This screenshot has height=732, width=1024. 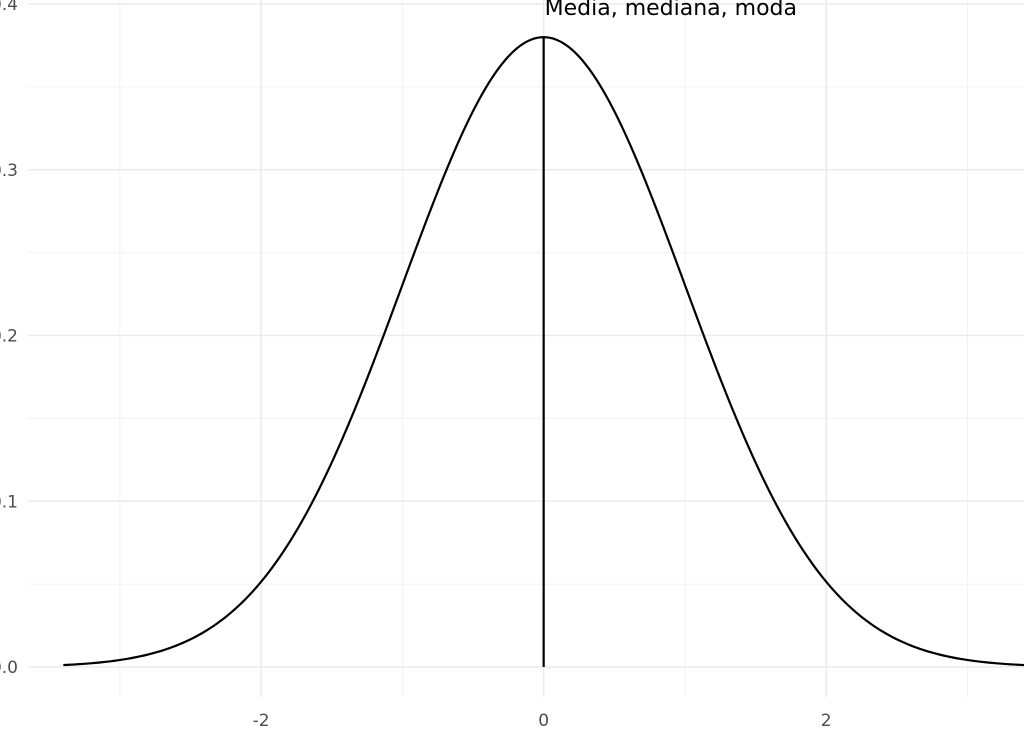 I want to click on x-tick-label: 0, so click(x=543, y=721).